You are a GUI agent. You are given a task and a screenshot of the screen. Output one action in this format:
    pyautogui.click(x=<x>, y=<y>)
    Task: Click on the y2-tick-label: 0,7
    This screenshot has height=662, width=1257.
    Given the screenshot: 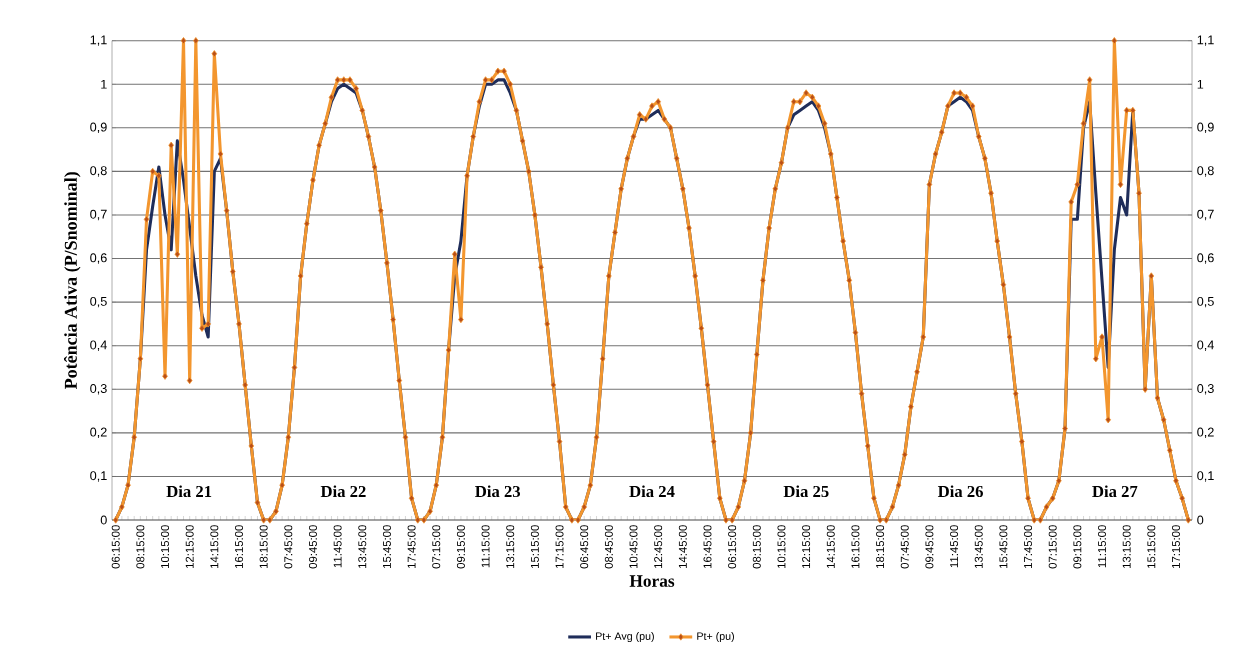 What is the action you would take?
    pyautogui.click(x=1205, y=215)
    